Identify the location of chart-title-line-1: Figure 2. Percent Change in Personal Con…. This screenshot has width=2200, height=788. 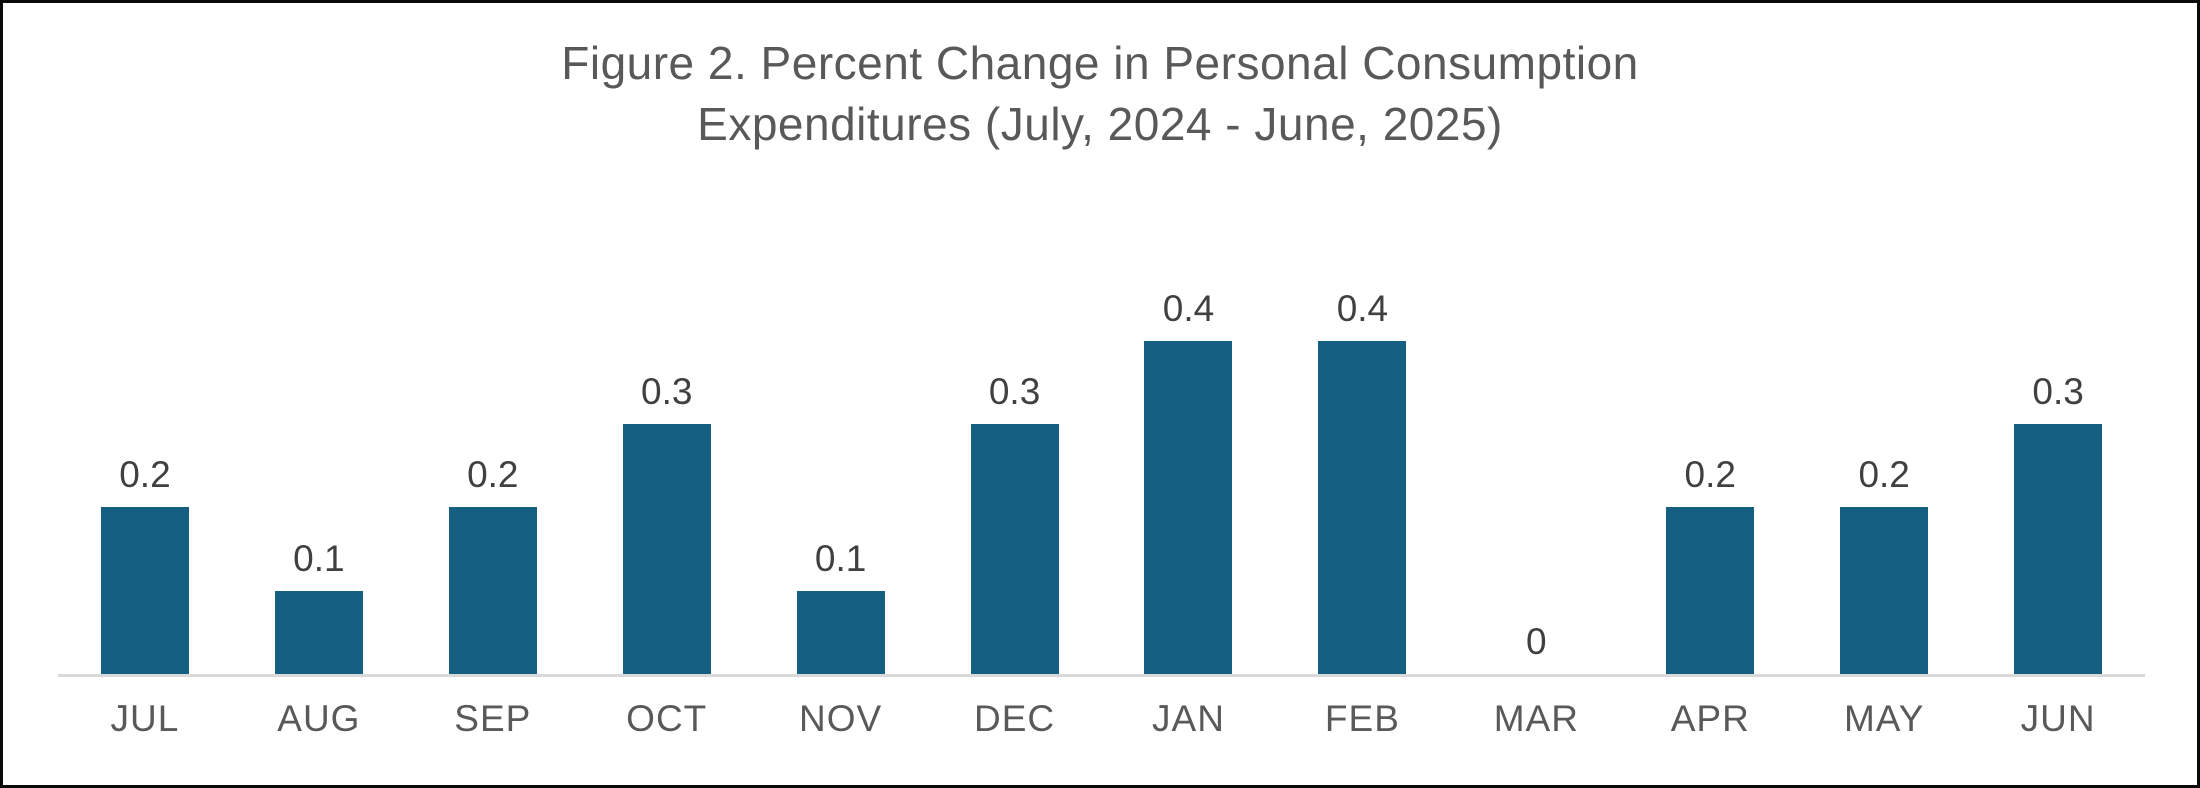
(1100, 63).